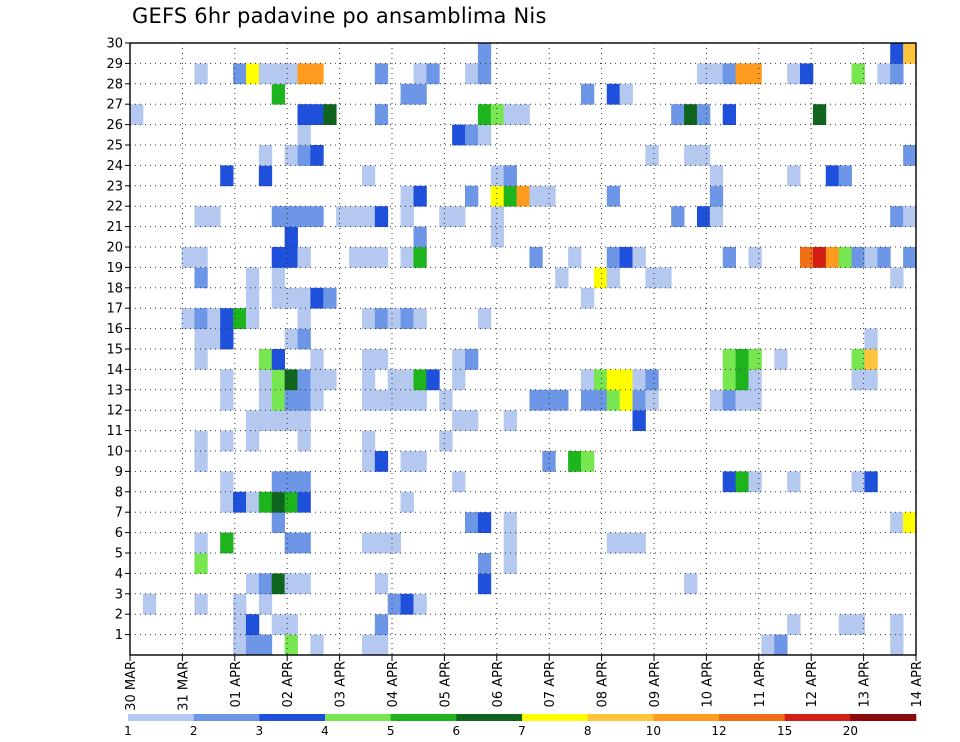 The width and height of the screenshot is (960, 742). Describe the element at coordinates (194, 731) in the screenshot. I see `colorbar-tick-label: 2` at that location.